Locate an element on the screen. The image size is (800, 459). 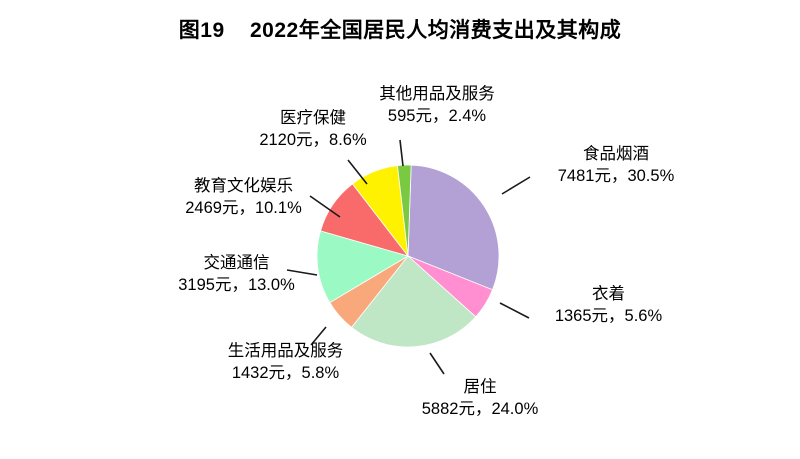
pie-label-value-other: 595元，2.4% is located at coordinates (437, 116).